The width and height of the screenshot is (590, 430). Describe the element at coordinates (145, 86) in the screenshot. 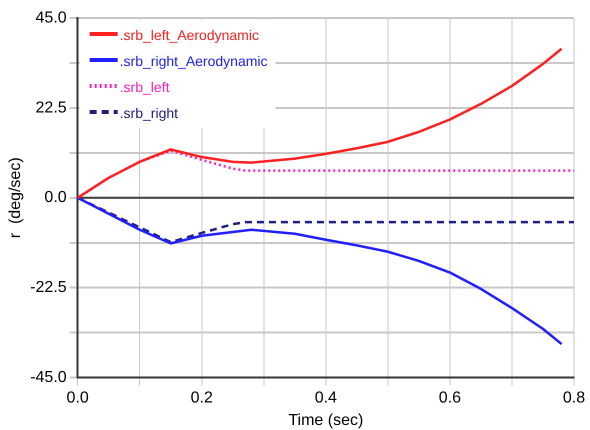

I see `legend-label: .srb_left` at that location.